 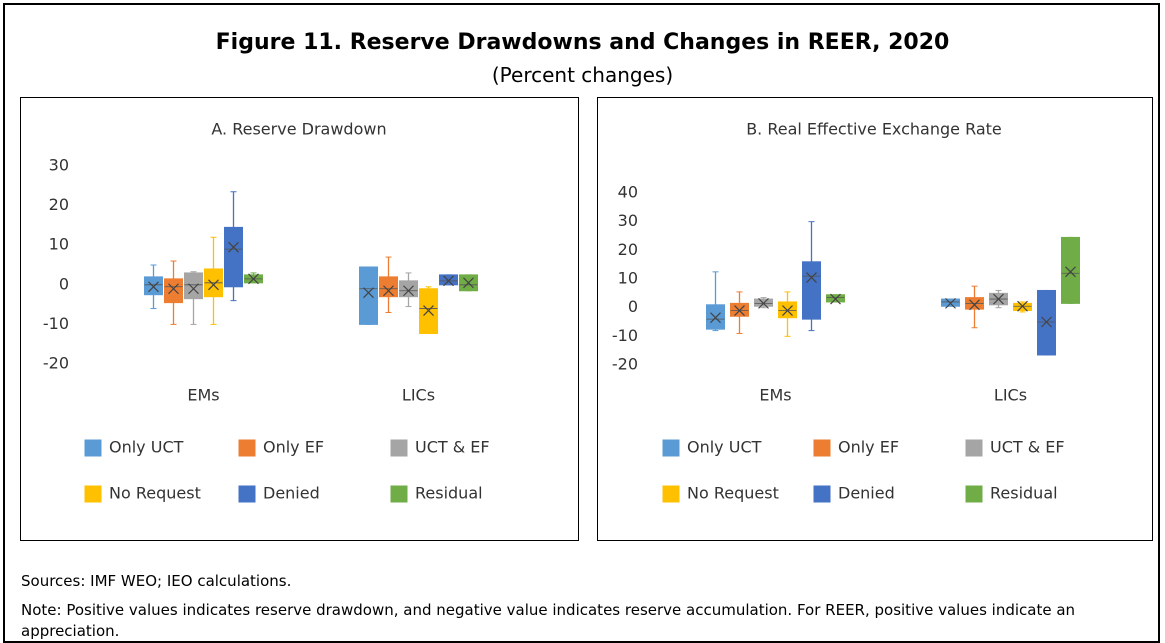 I want to click on sources: Sources: IMF WEO; IEO calculations., so click(x=156, y=581).